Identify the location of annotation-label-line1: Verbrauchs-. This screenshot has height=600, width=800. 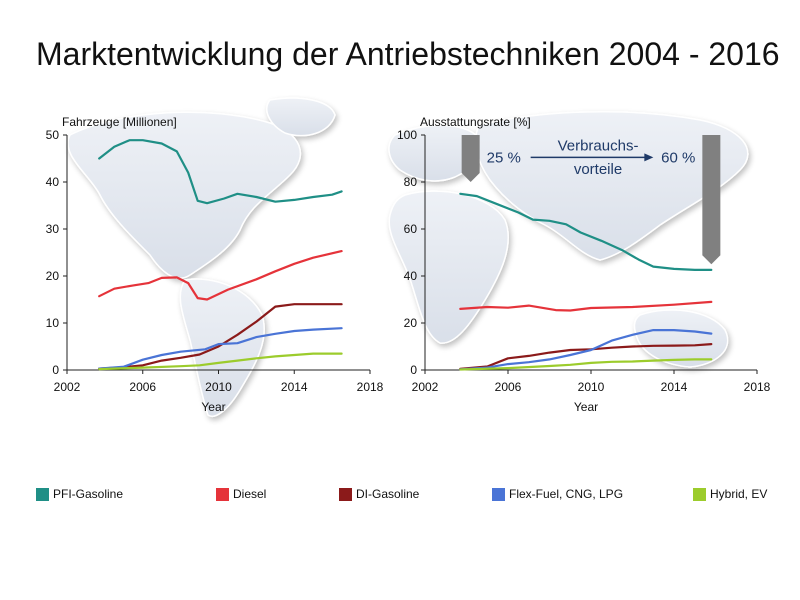
(598, 146).